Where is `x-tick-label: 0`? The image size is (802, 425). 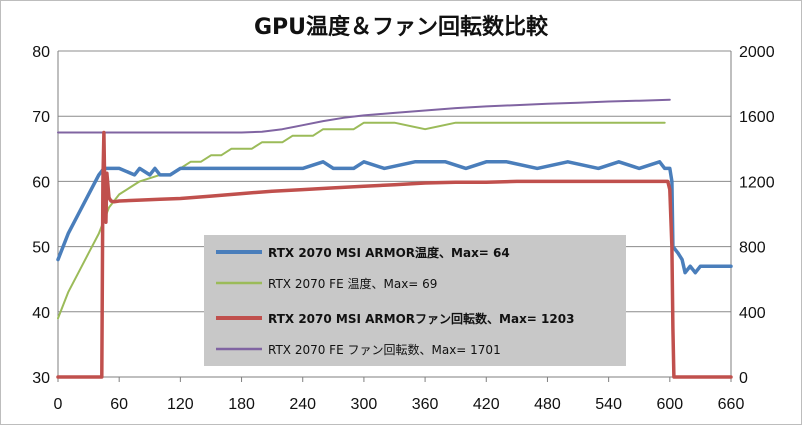 x-tick-label: 0 is located at coordinates (58, 404).